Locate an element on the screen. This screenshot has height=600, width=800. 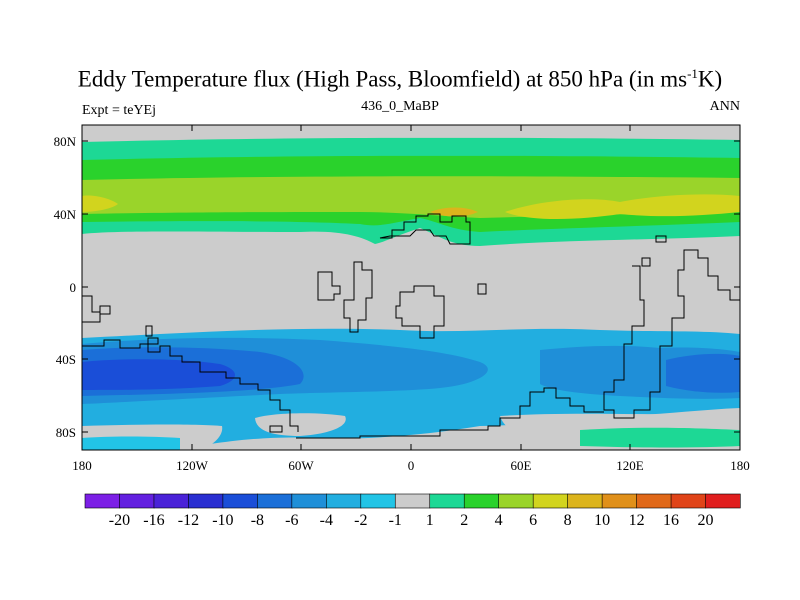
colorbar-label: -12 is located at coordinates (188, 520).